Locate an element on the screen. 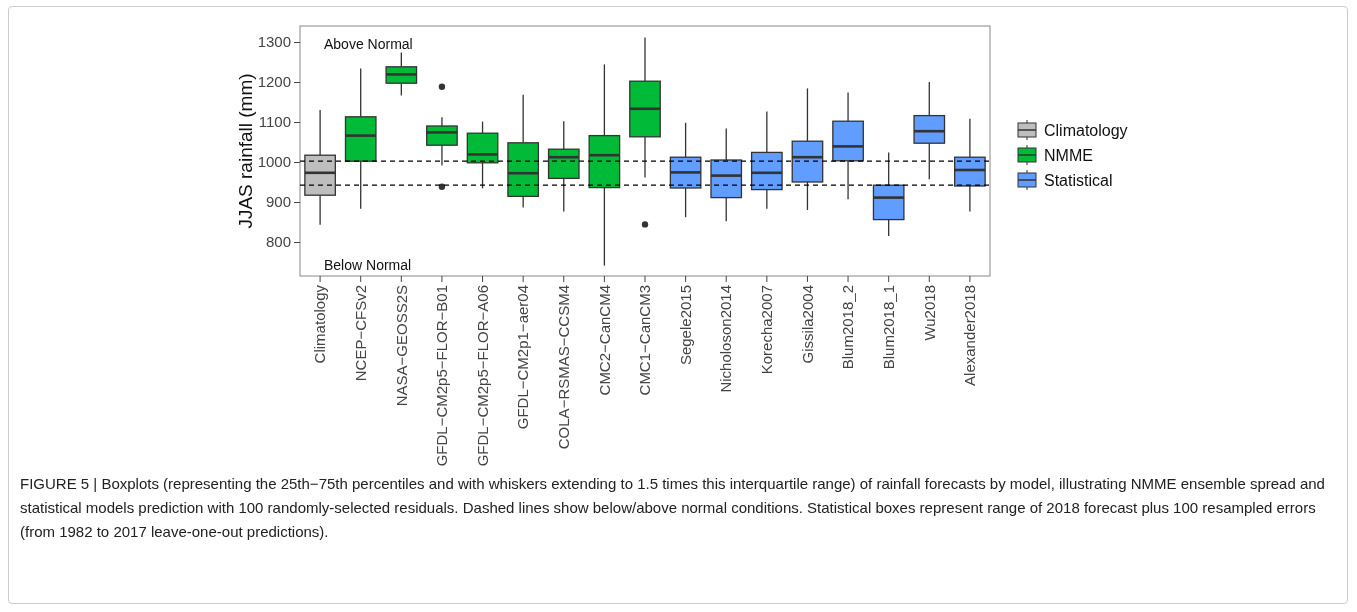  x-tick-label: Blum2018_2 is located at coordinates (848, 327).